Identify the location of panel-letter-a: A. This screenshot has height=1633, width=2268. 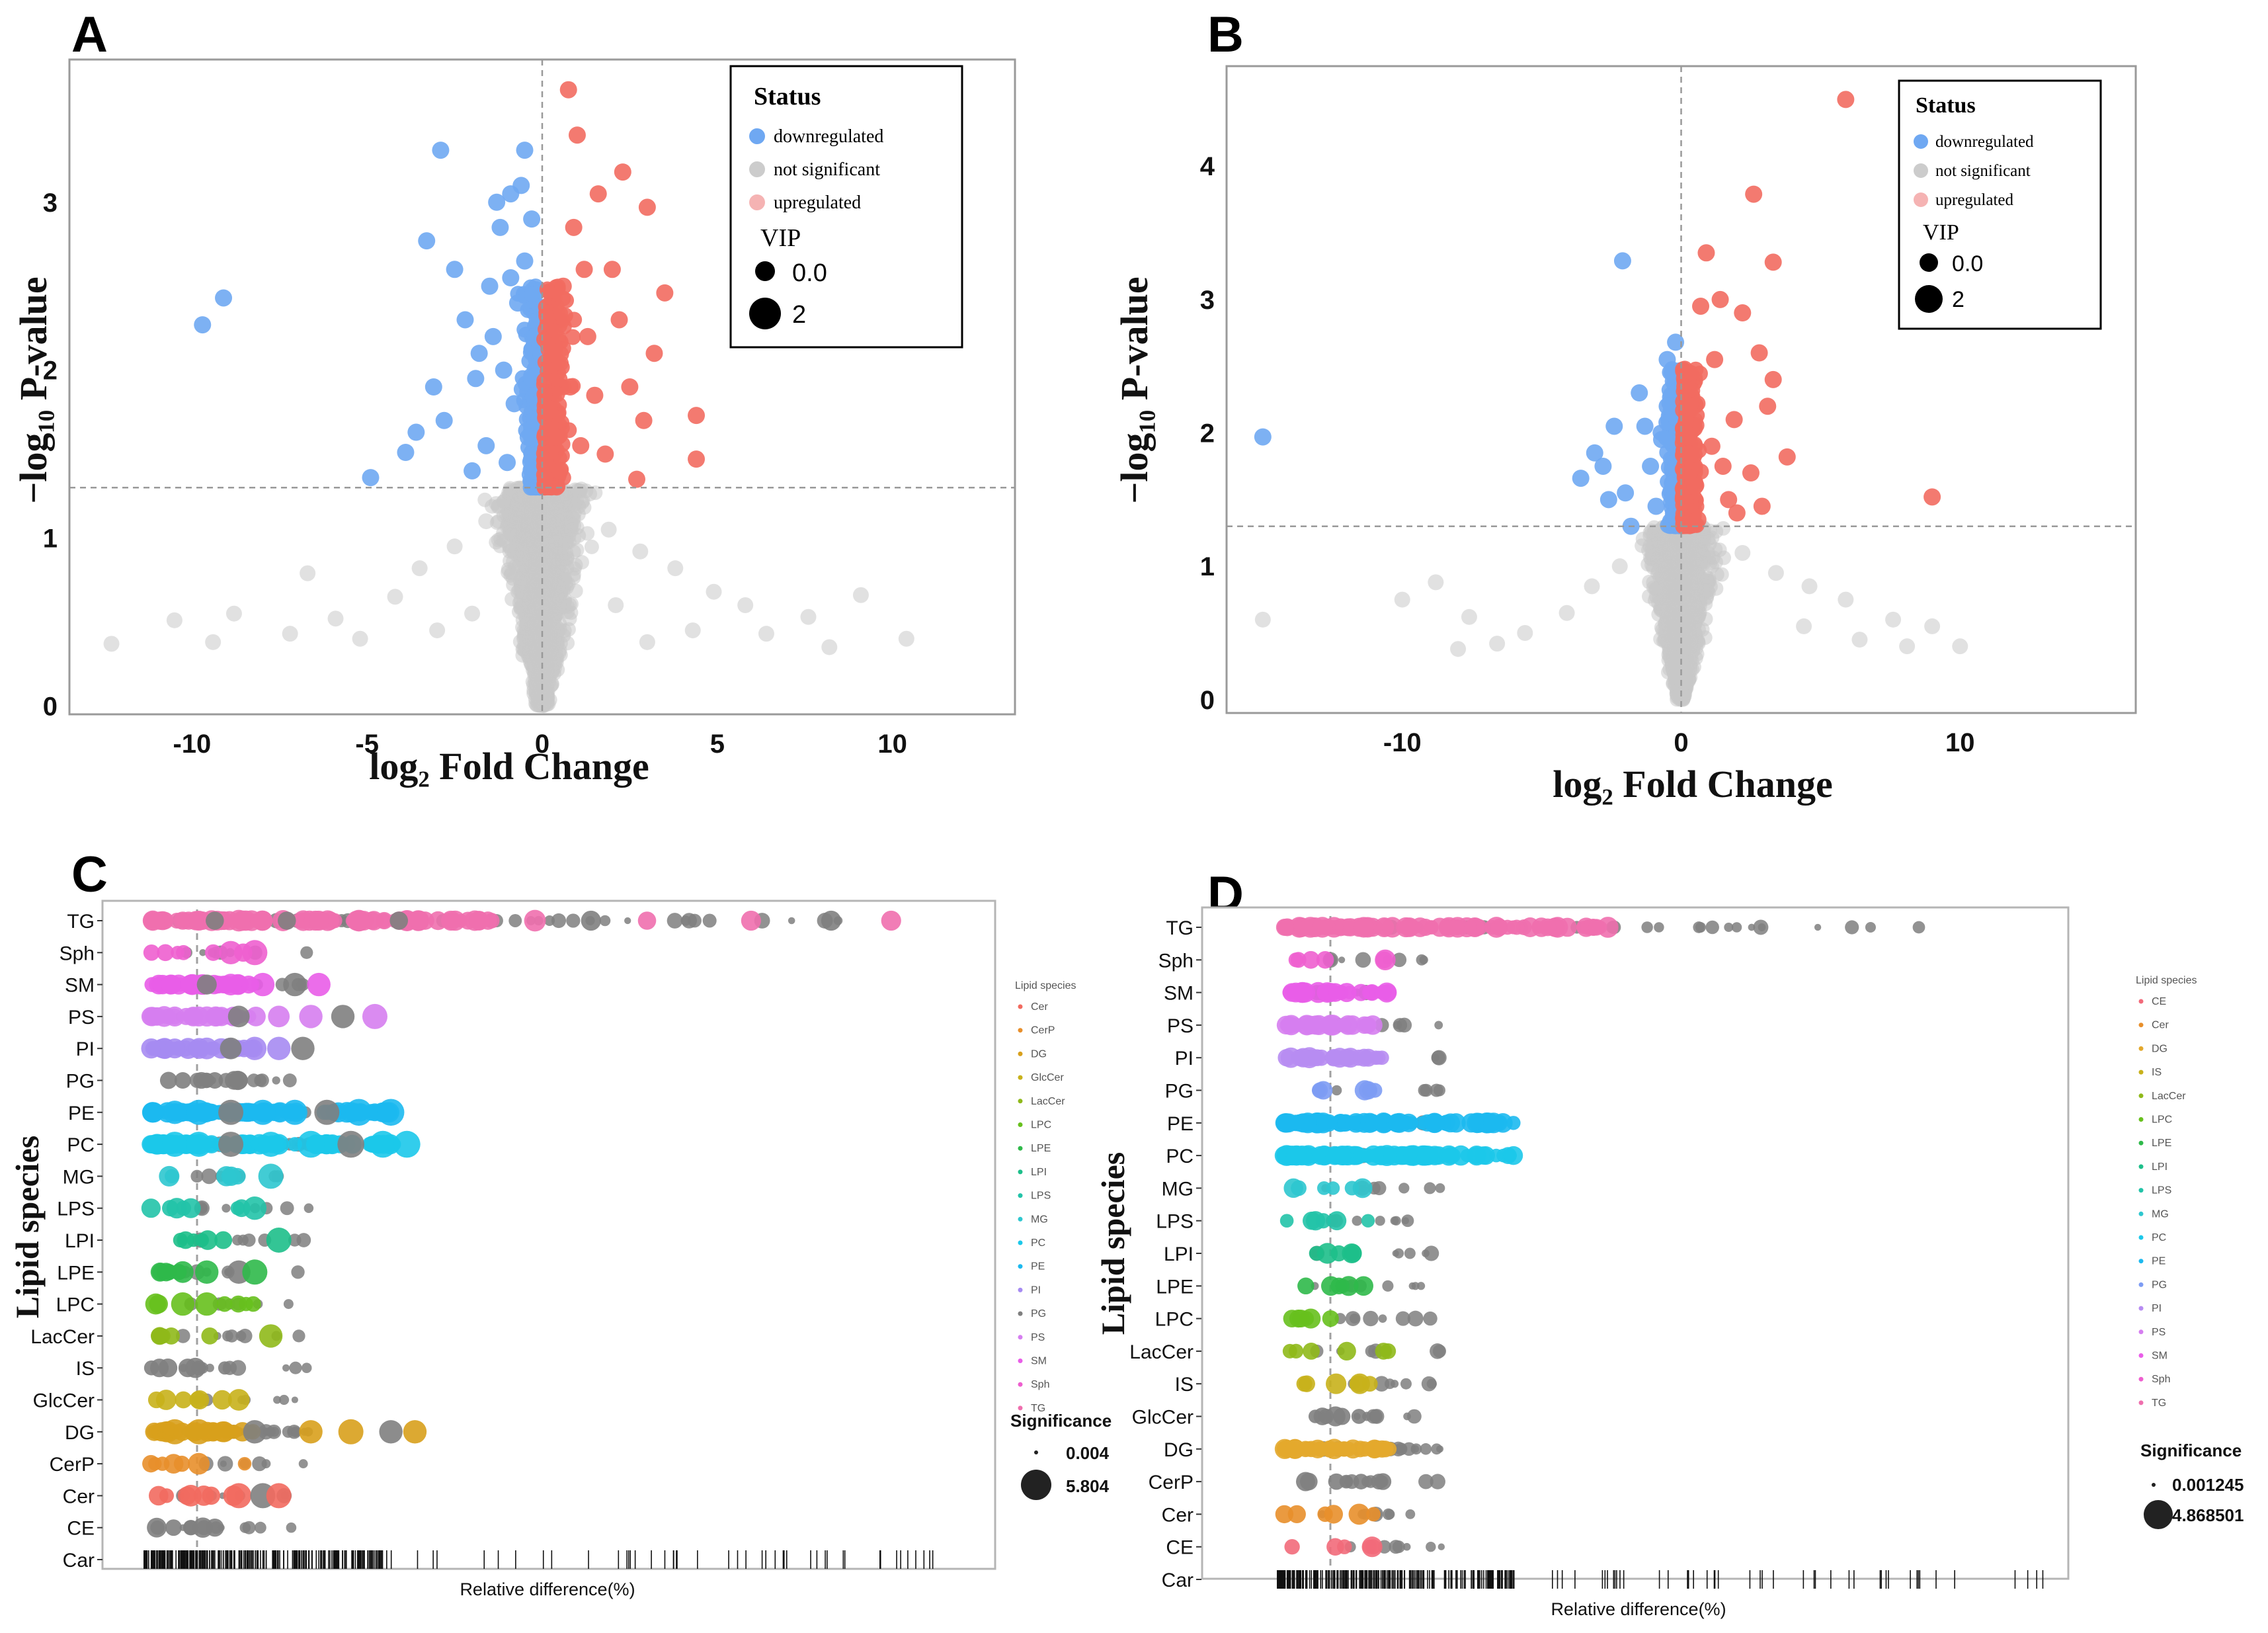
(89, 35).